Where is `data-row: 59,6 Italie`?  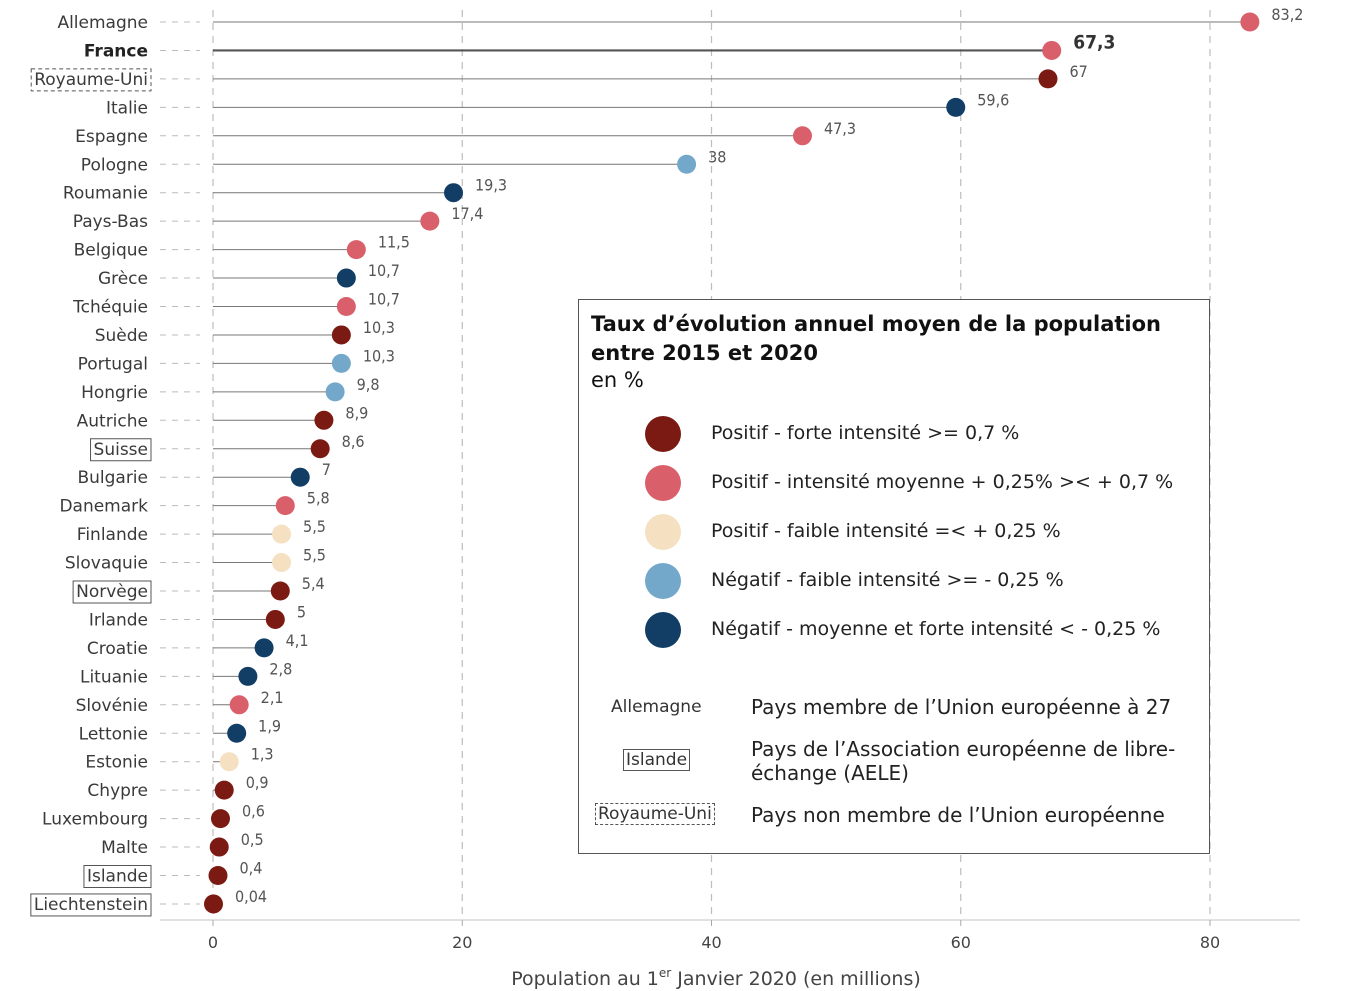 data-row: 59,6 Italie is located at coordinates (557, 104).